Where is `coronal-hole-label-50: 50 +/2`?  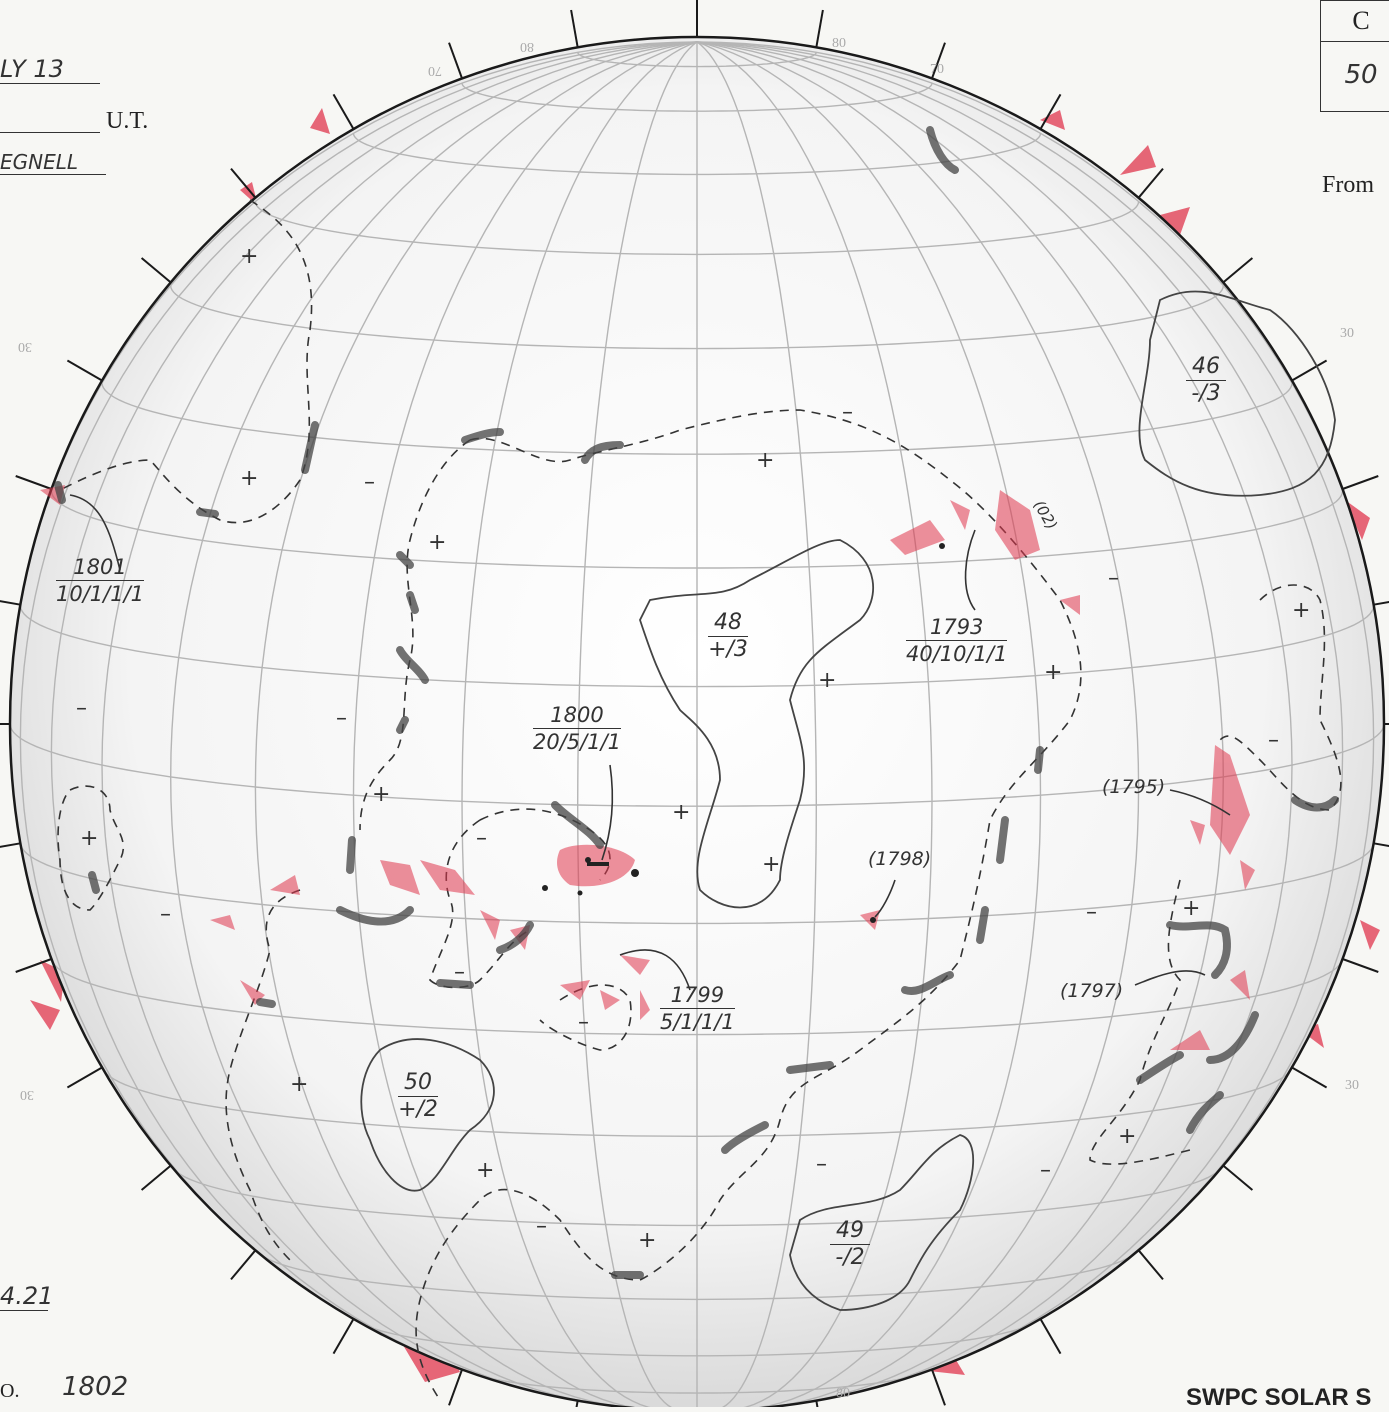 coronal-hole-label-50: 50 +/2 is located at coordinates (418, 1096).